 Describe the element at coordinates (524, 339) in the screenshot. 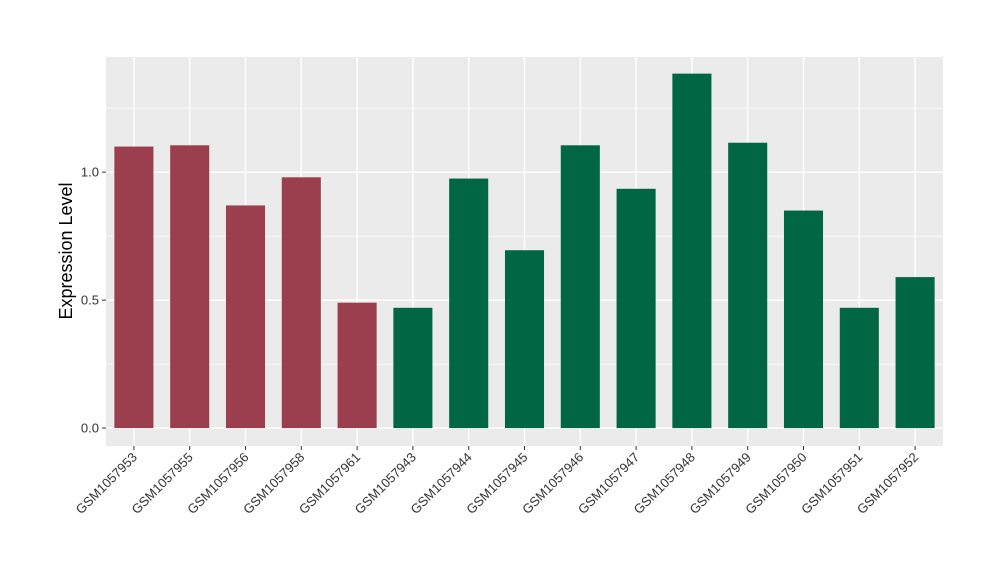

I see `bar-GSM1057945` at that location.